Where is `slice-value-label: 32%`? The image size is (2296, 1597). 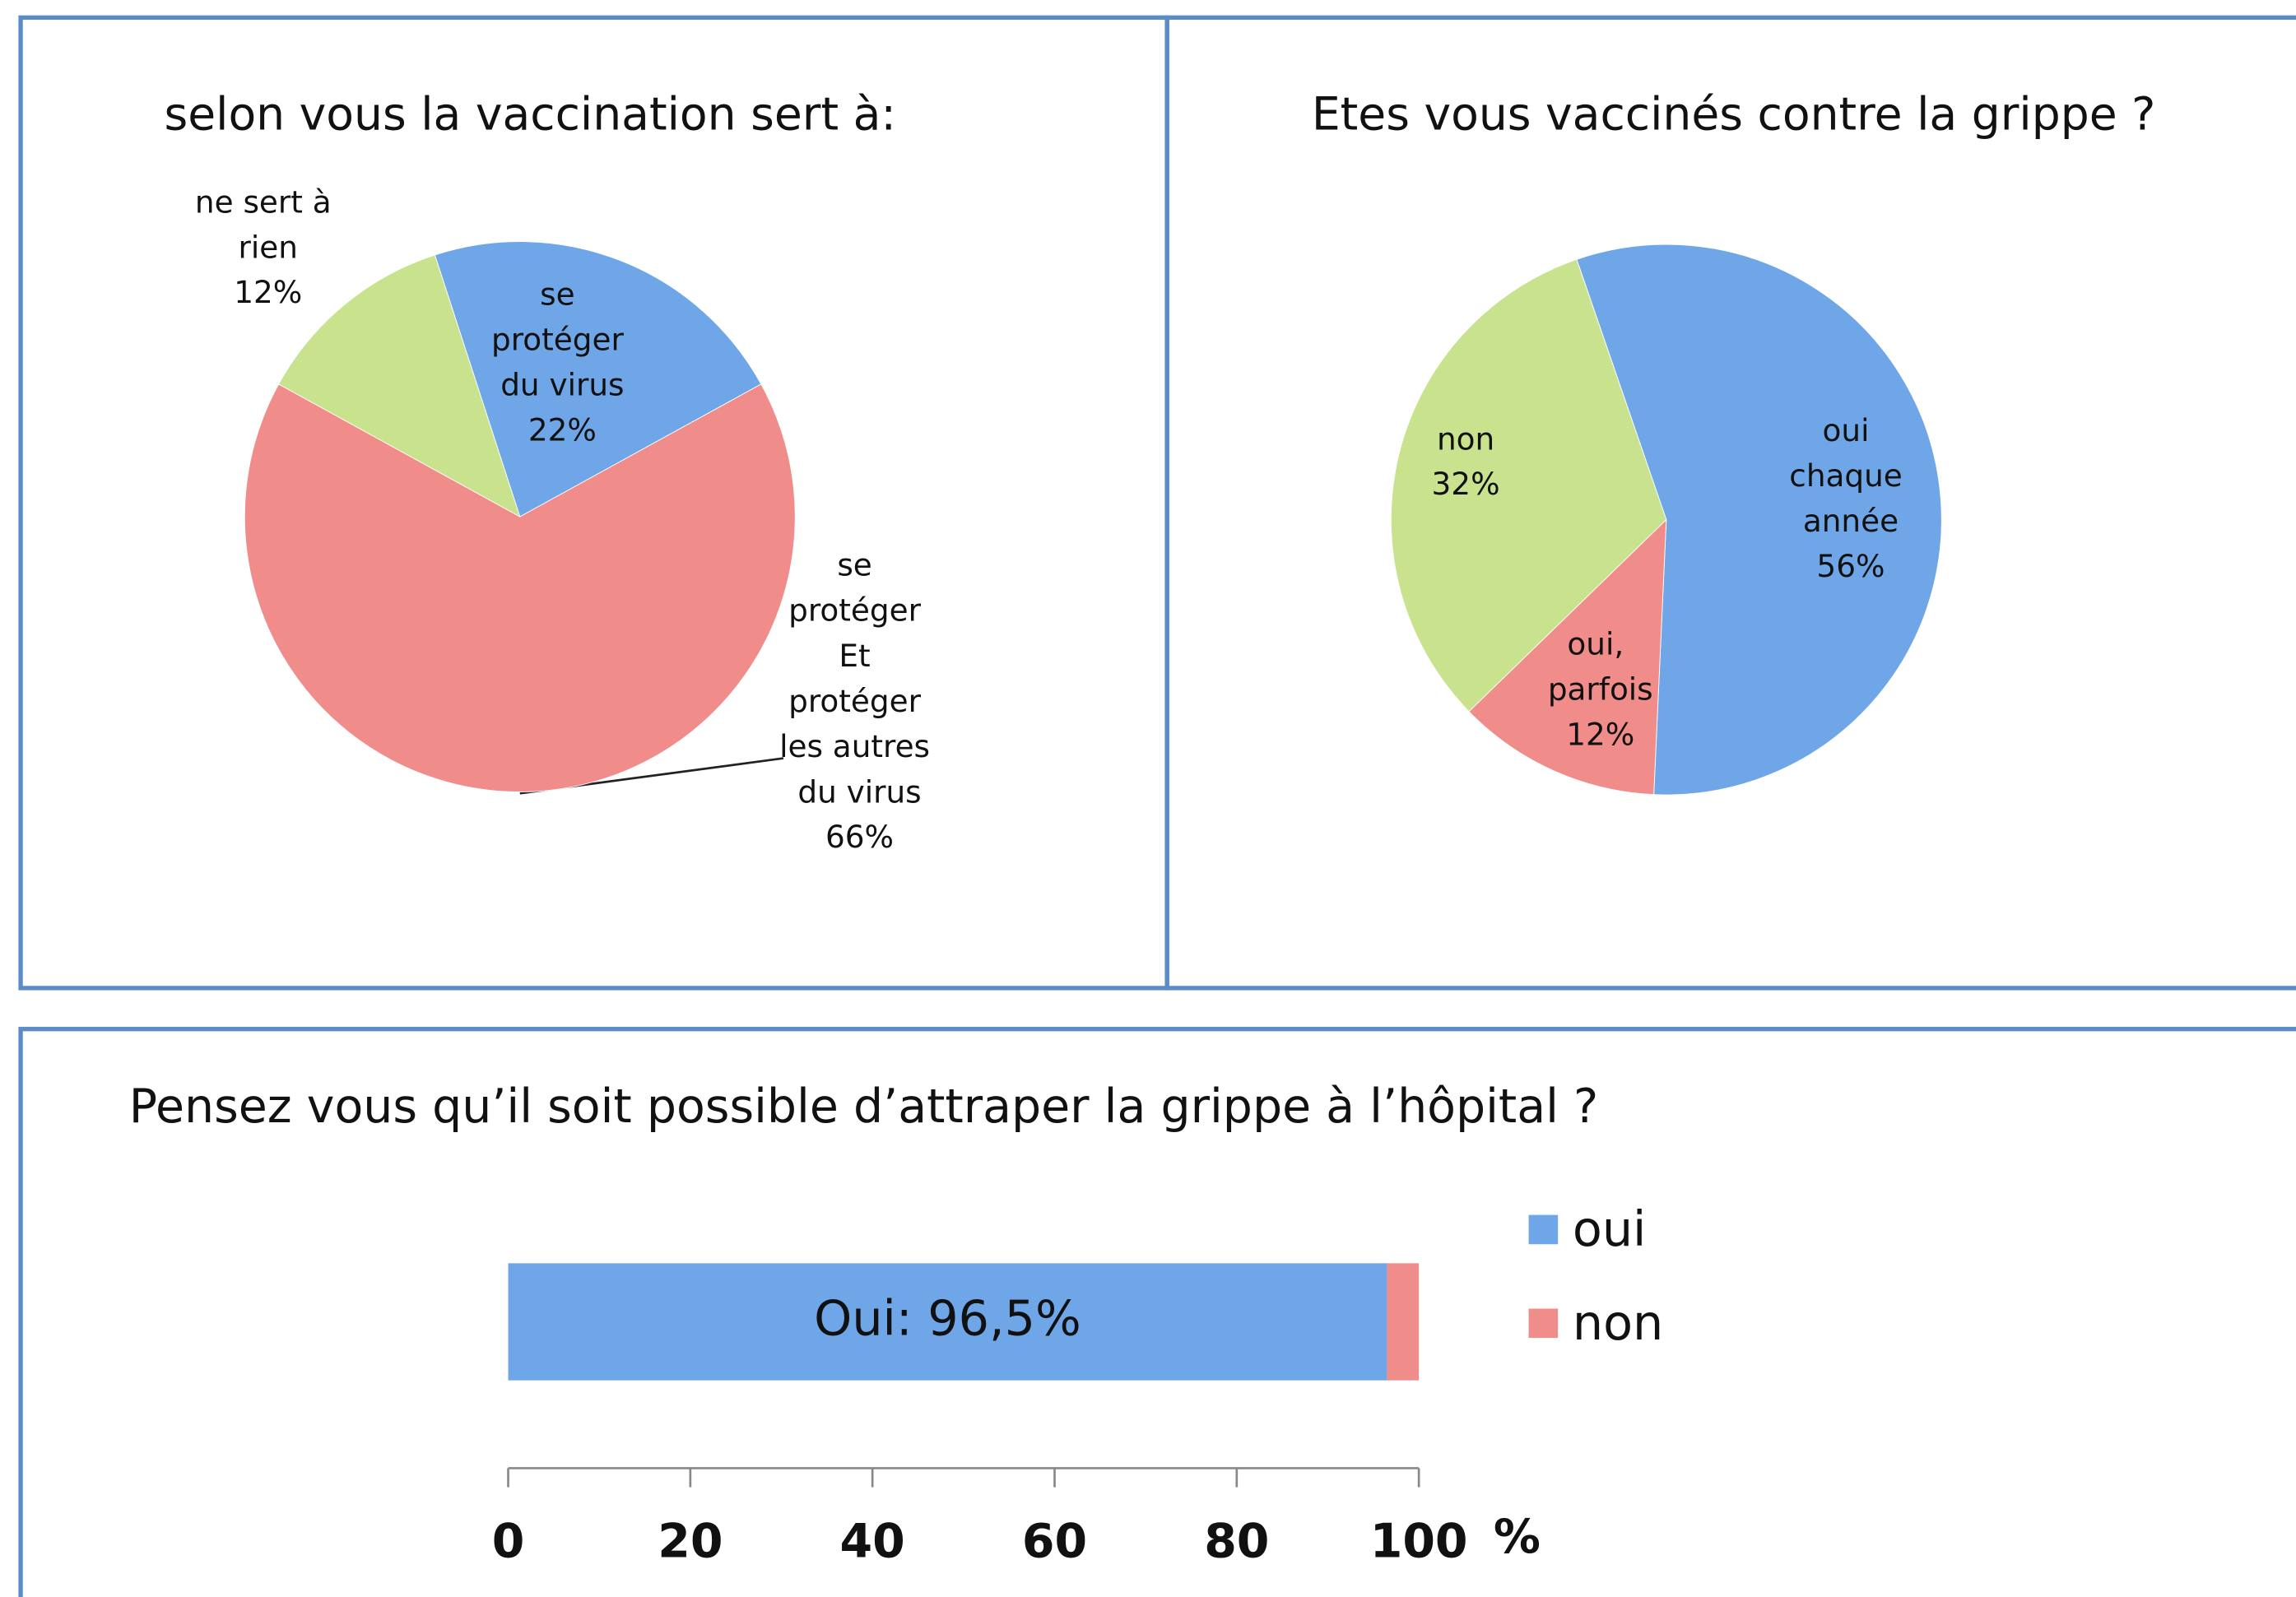
slice-value-label: 32% is located at coordinates (1466, 484).